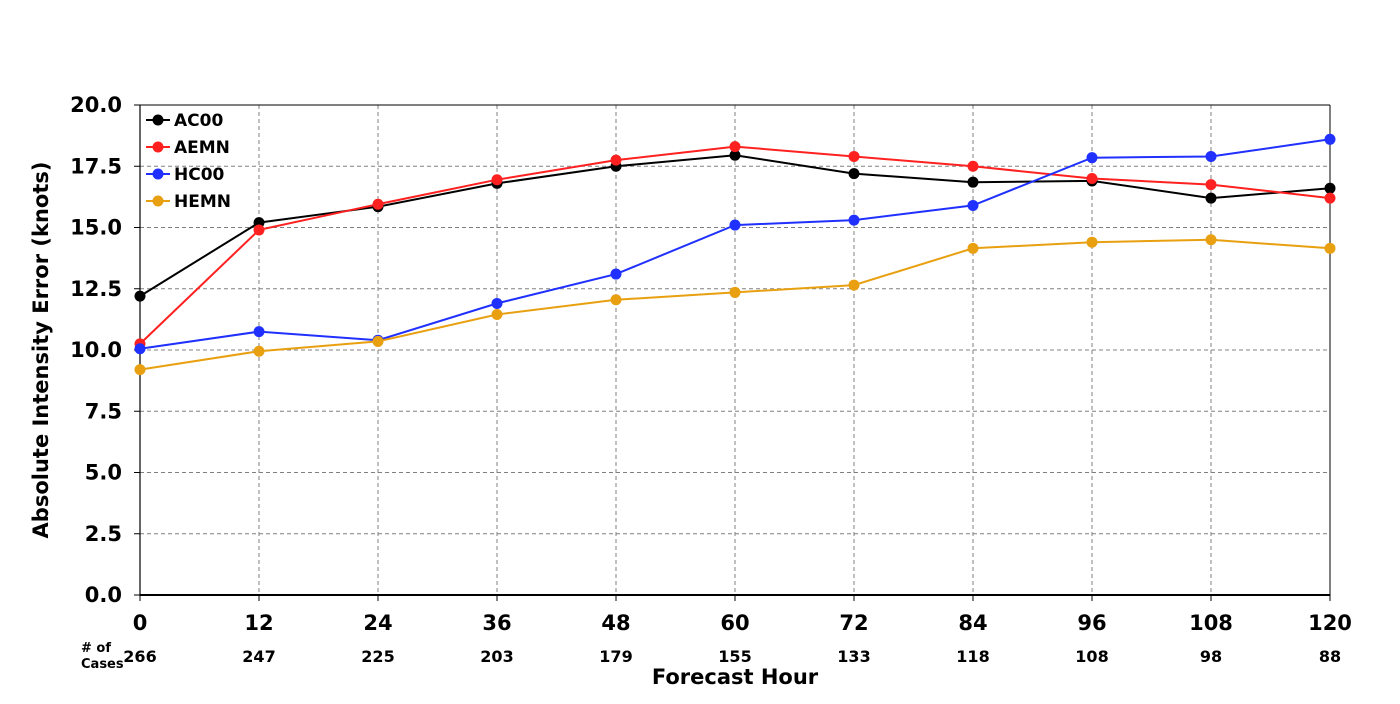  Describe the element at coordinates (615, 656) in the screenshot. I see `case-count-label: 179` at that location.